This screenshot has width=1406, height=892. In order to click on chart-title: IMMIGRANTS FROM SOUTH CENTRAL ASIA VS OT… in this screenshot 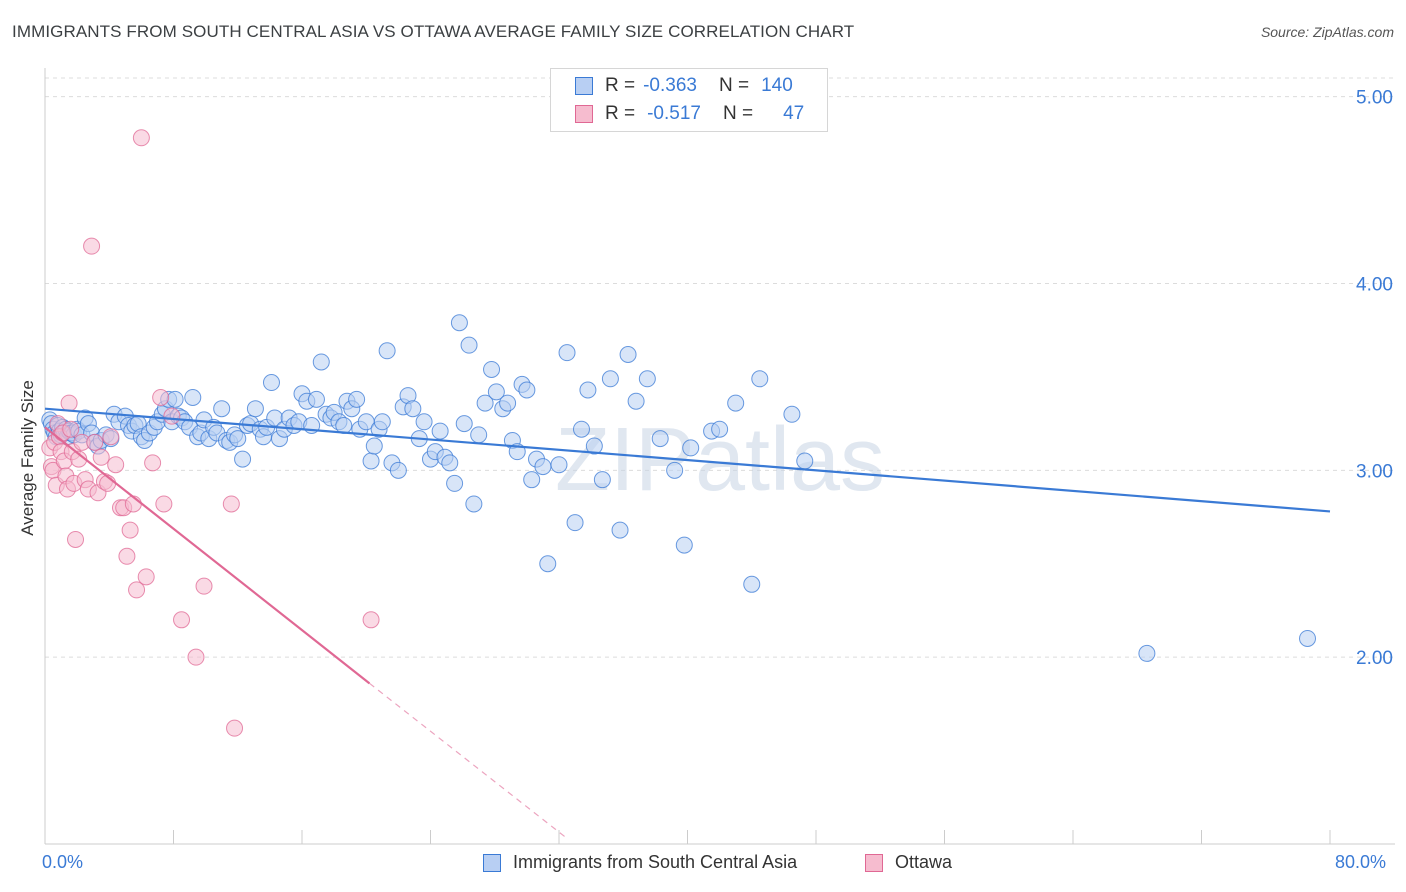, I will do `click(433, 31)`.